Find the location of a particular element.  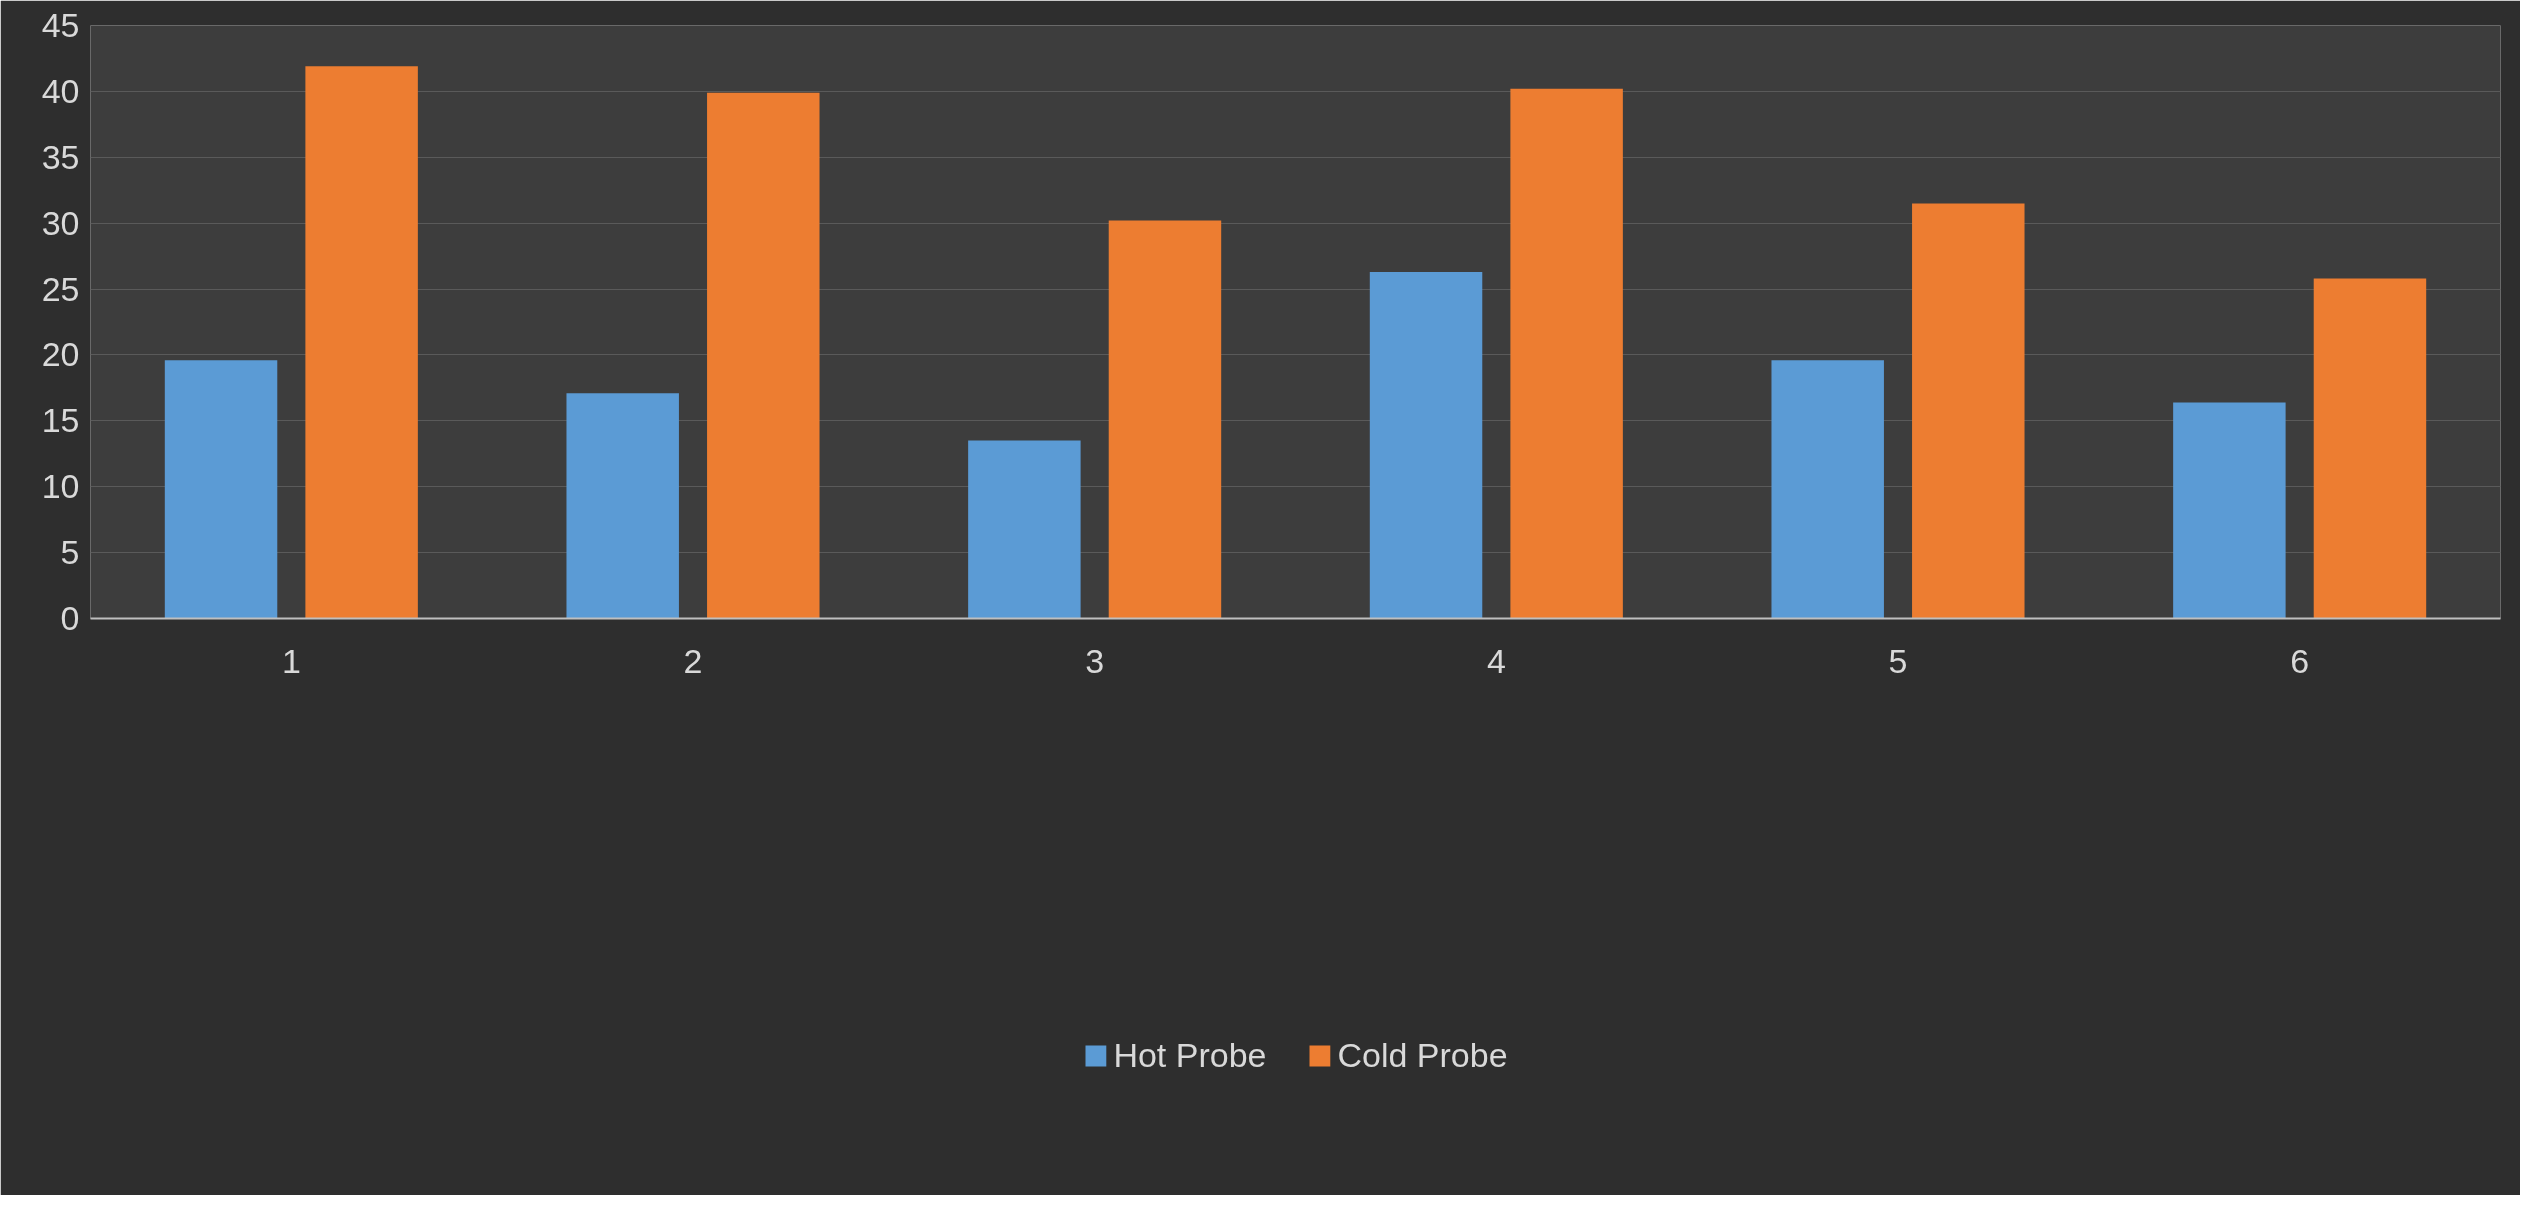

y-tick-label: 5 is located at coordinates (70, 552).